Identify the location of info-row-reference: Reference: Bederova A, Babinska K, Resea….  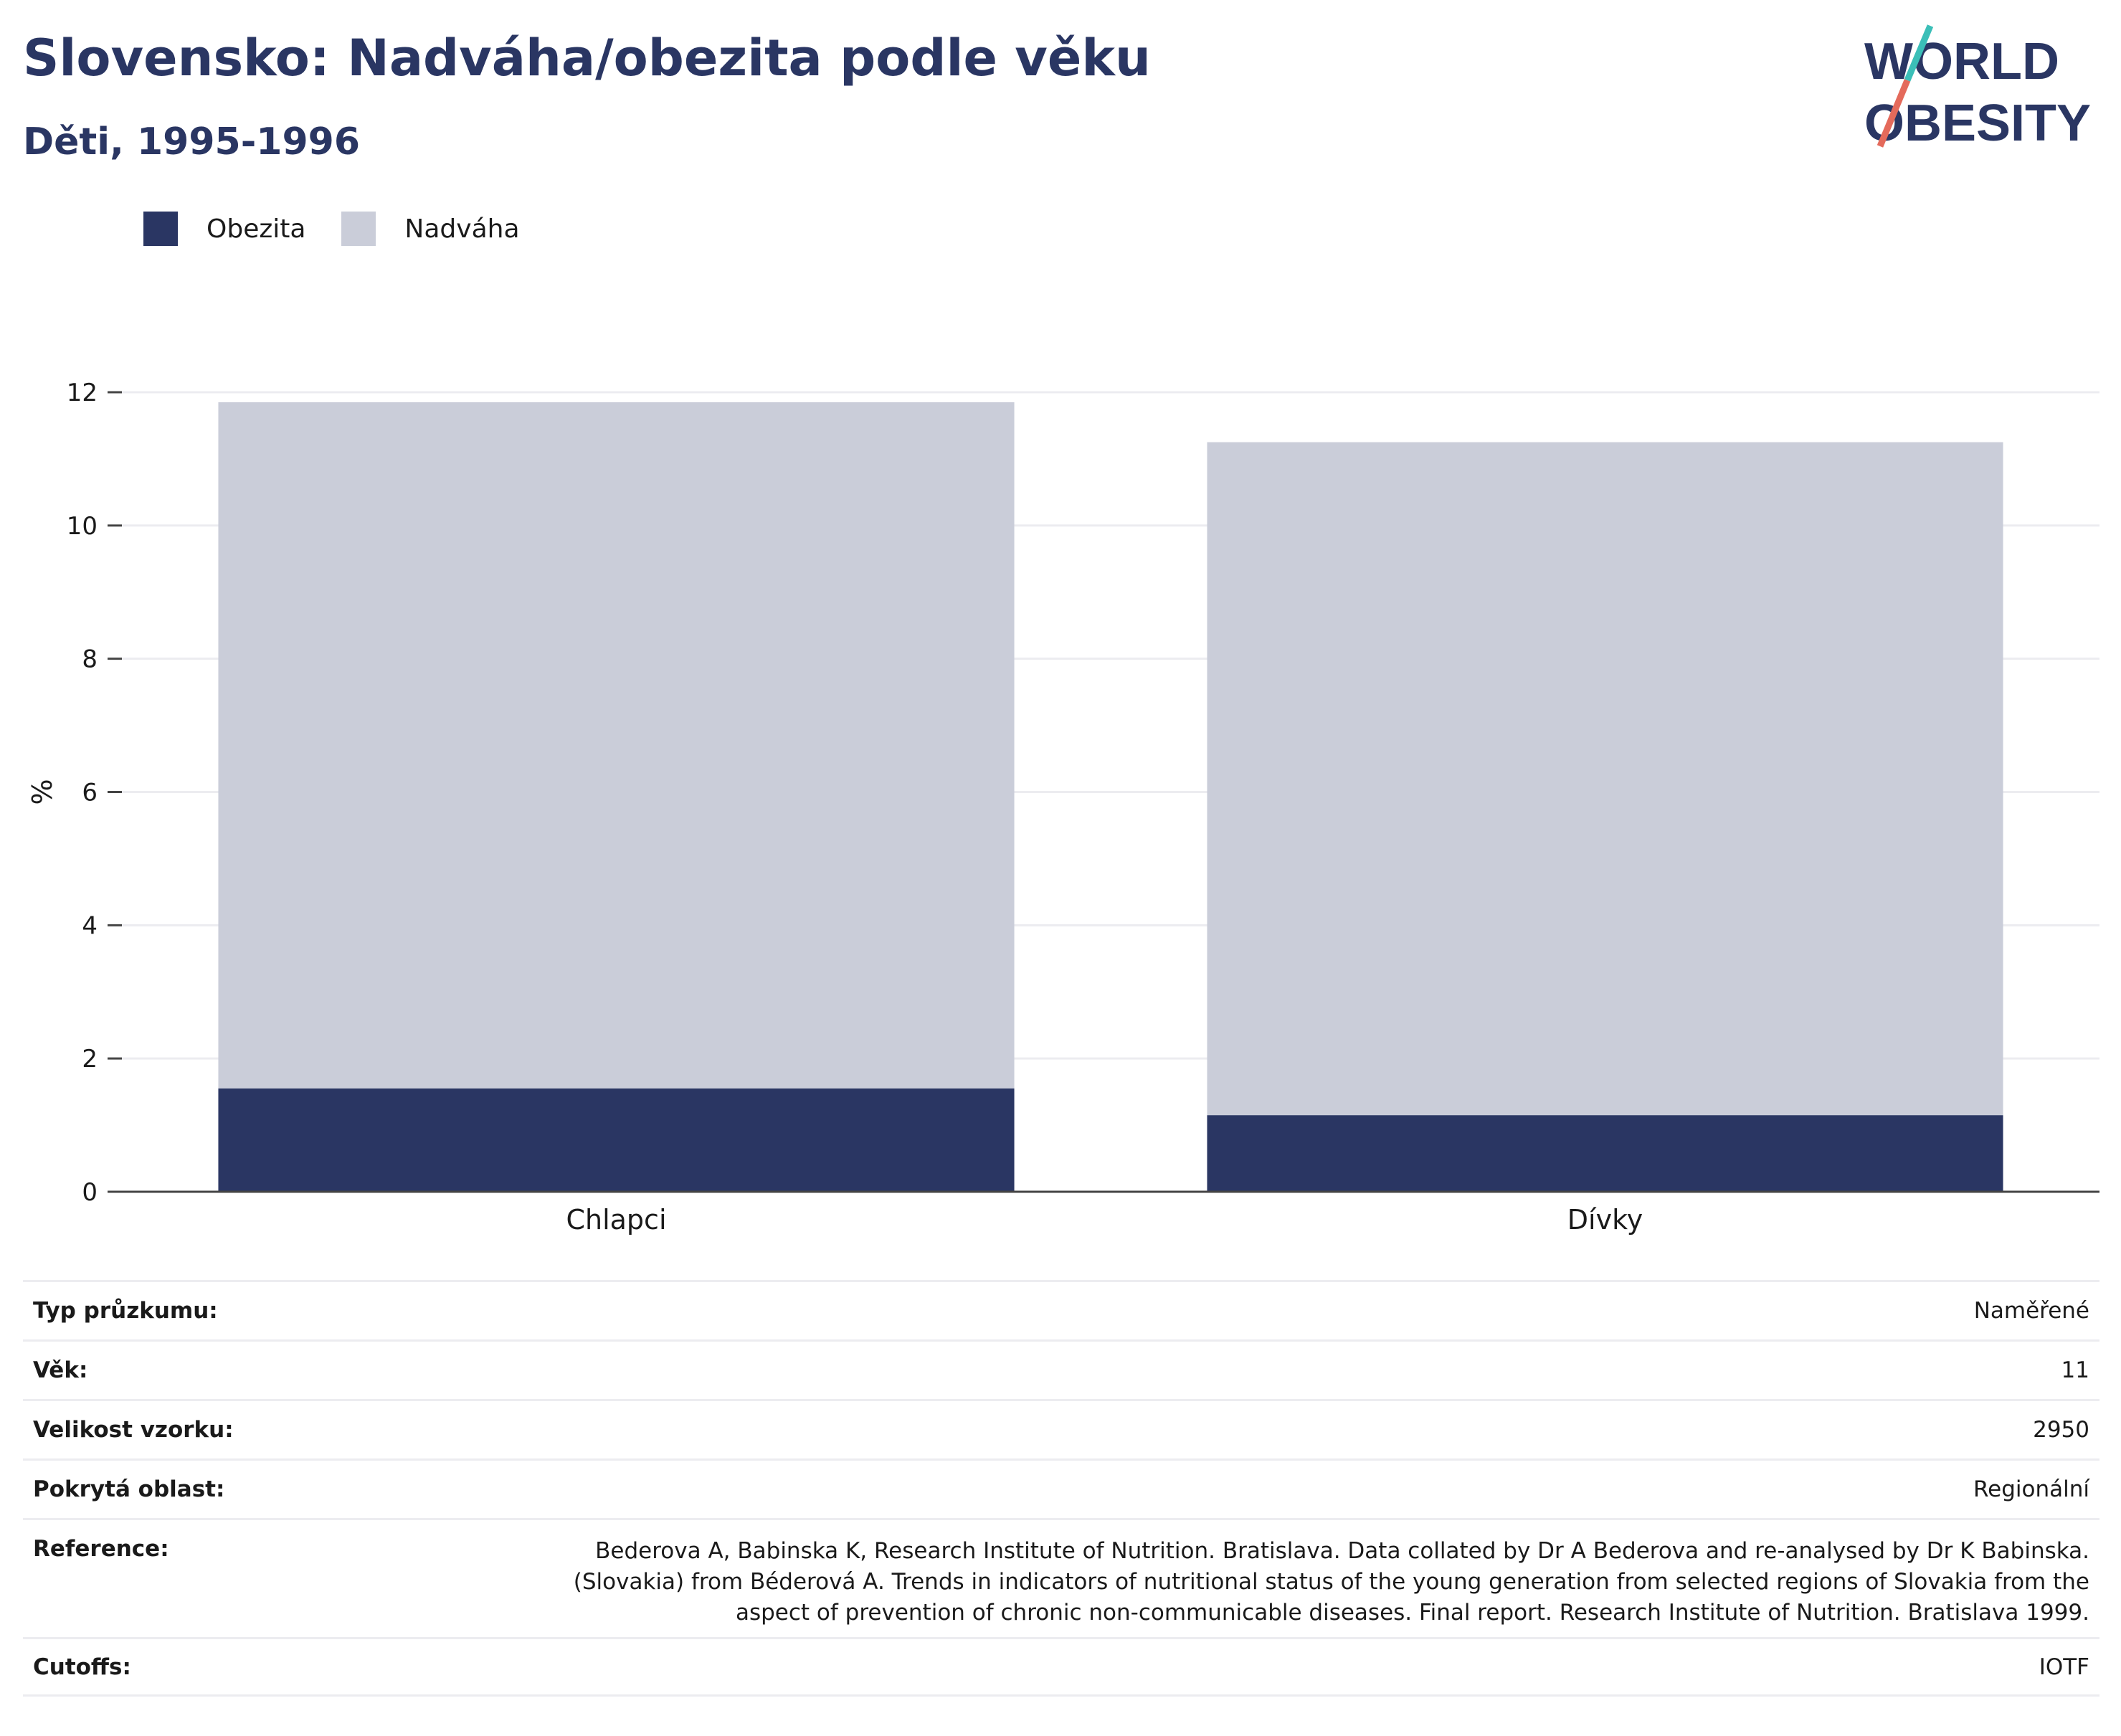
(1061, 1578).